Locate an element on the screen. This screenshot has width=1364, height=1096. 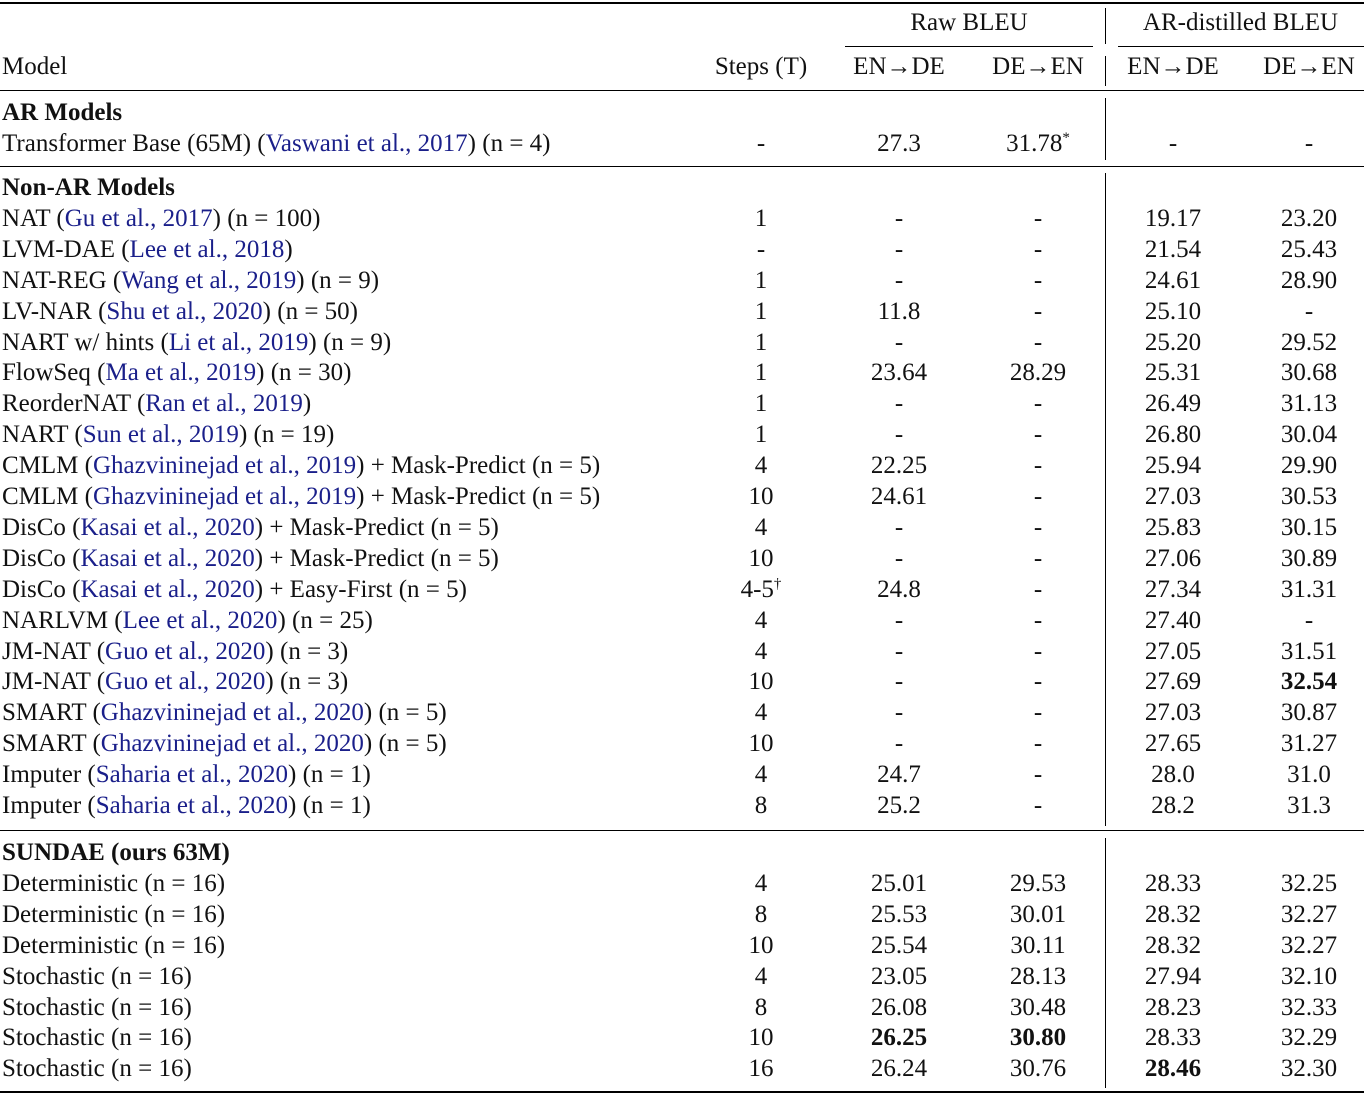
ar-de-en-cell: 30.68 is located at coordinates (1309, 373).